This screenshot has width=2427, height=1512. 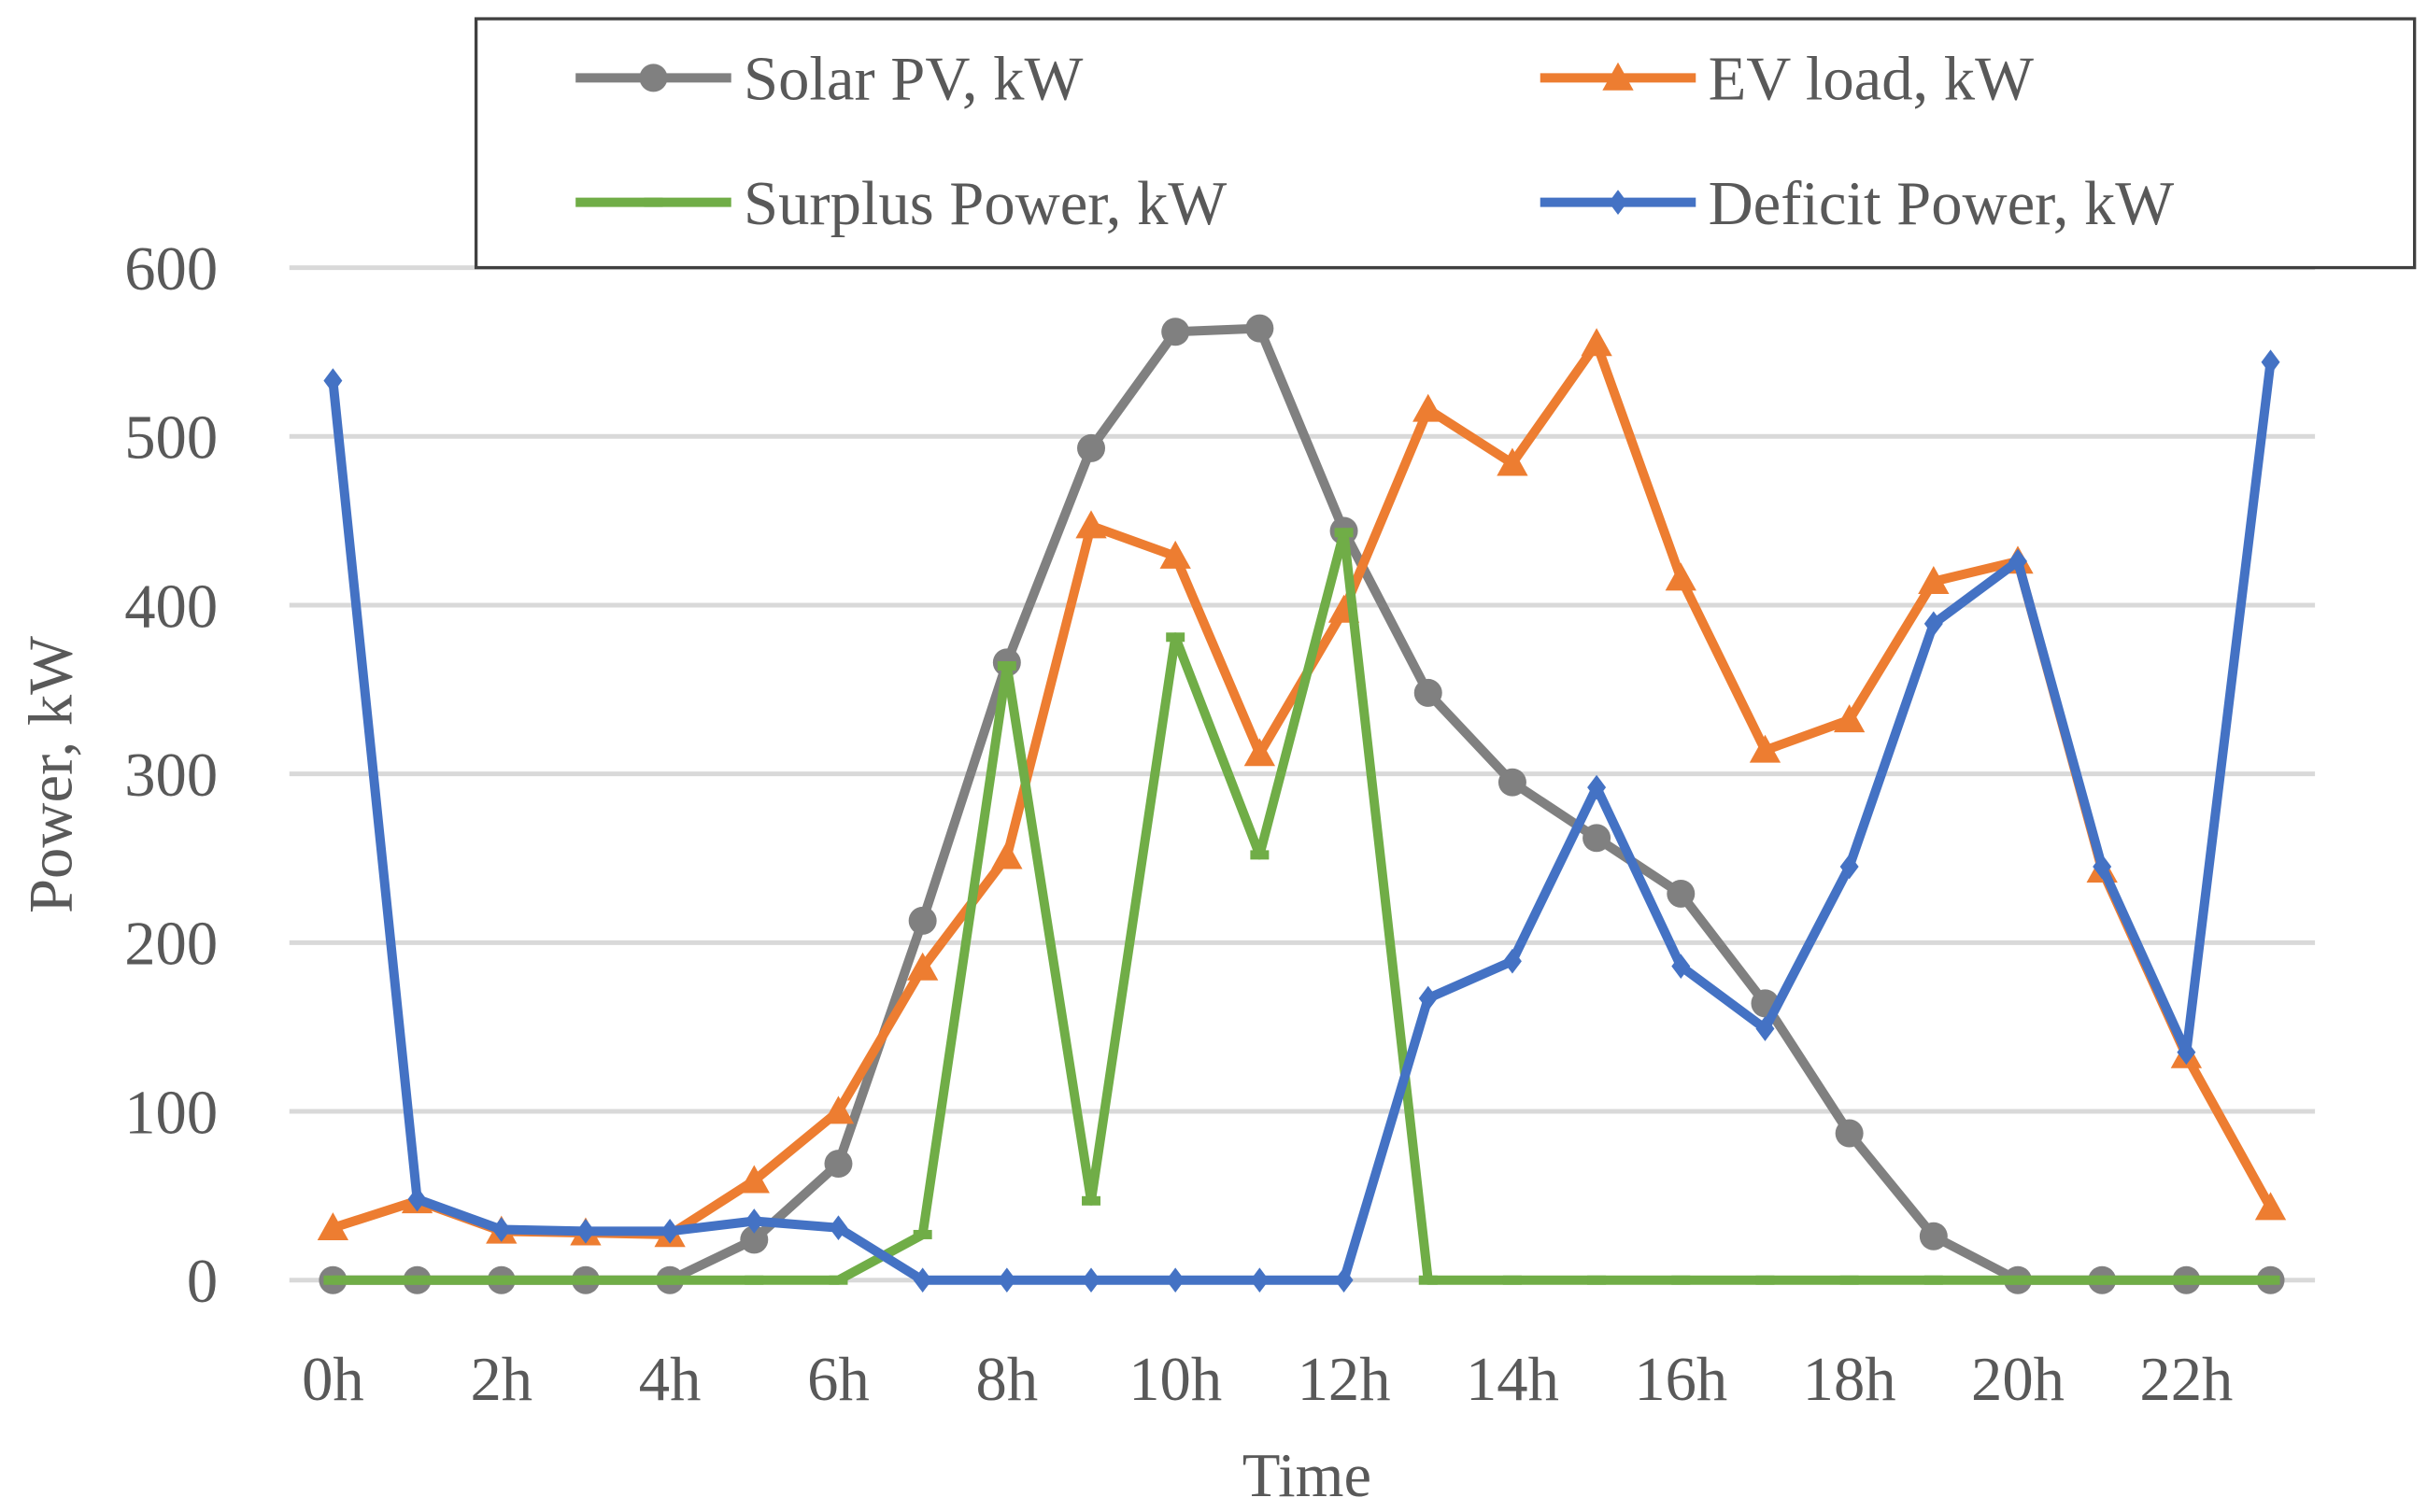 What do you see at coordinates (171, 270) in the screenshot?
I see `y-tick-label: 600` at bounding box center [171, 270].